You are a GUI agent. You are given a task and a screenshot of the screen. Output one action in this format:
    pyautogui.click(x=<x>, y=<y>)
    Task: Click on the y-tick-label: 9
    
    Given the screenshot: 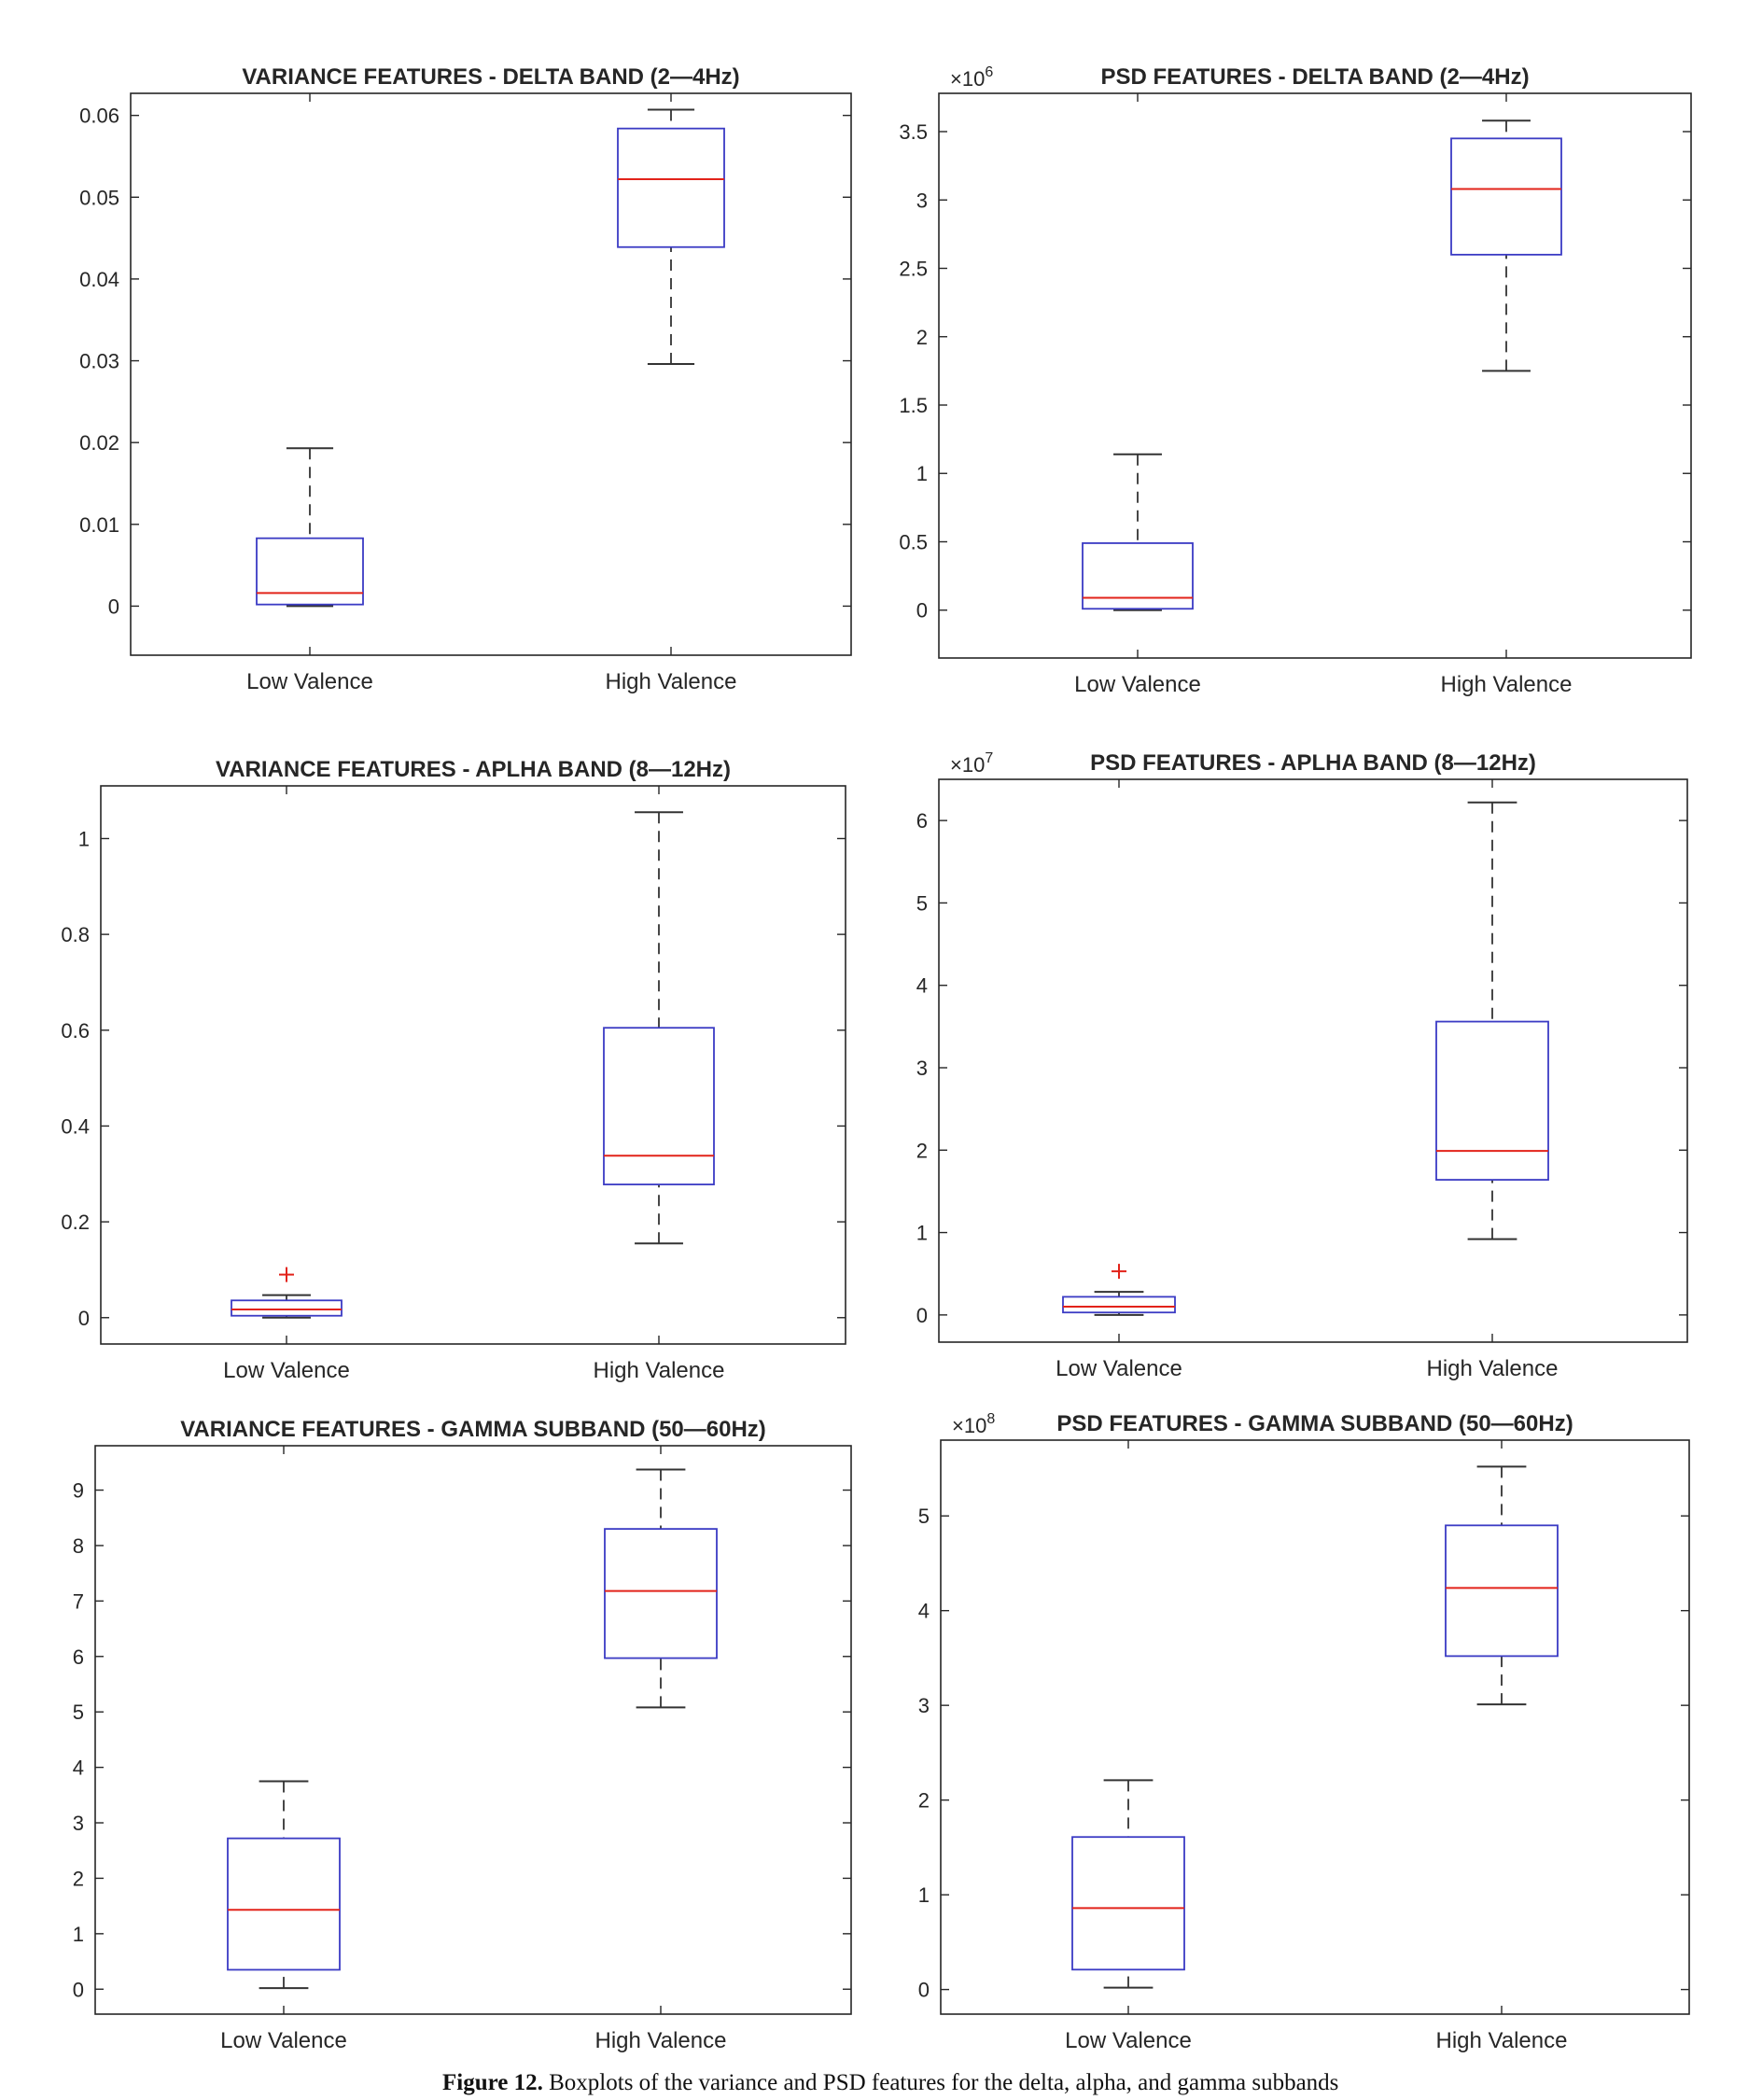 What is the action you would take?
    pyautogui.click(x=78, y=1491)
    